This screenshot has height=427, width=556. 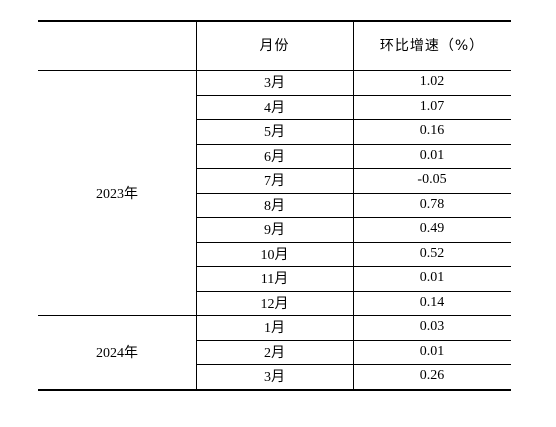 What do you see at coordinates (274, 280) in the screenshot?
I see `month-cell: 11月` at bounding box center [274, 280].